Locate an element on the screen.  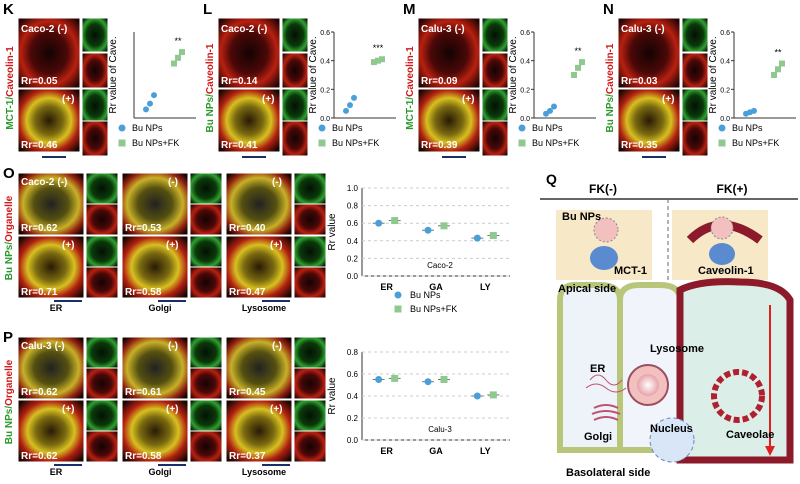
coloc-label: Rr=0.71 is located at coordinates (39, 292).